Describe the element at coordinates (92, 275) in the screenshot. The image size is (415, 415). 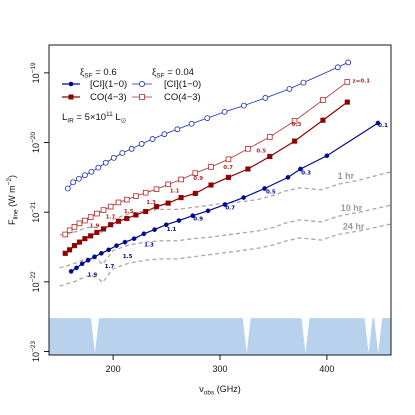
I see `z-label-ci_high: 1.9` at that location.